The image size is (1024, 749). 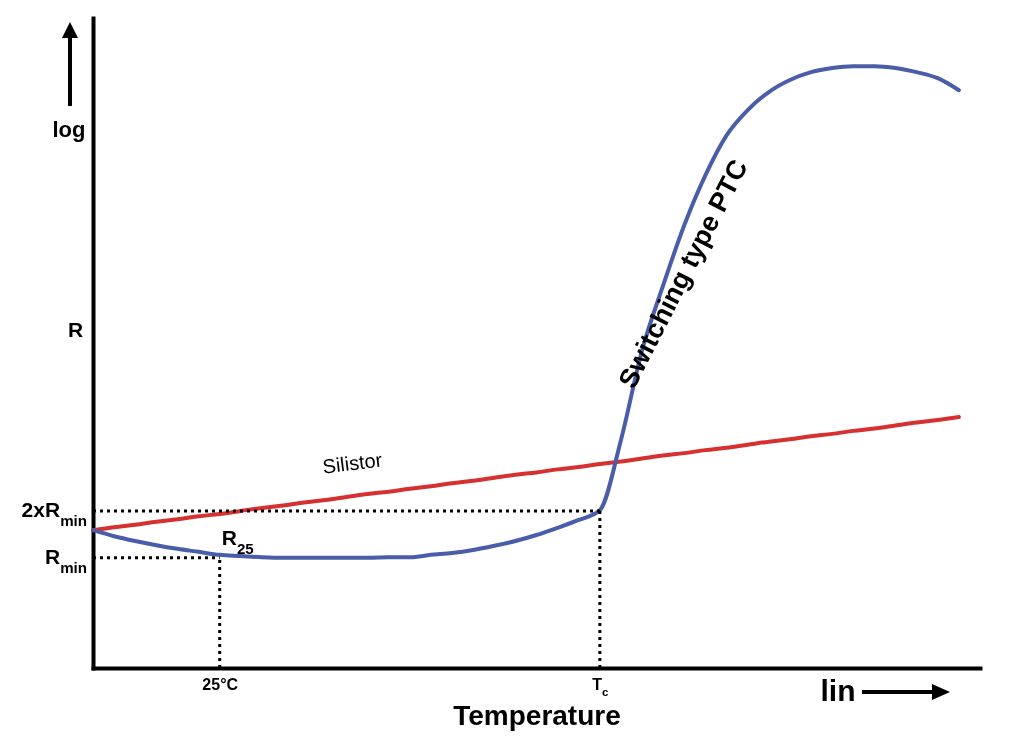 I want to click on y-axis-title: R, so click(x=75, y=329).